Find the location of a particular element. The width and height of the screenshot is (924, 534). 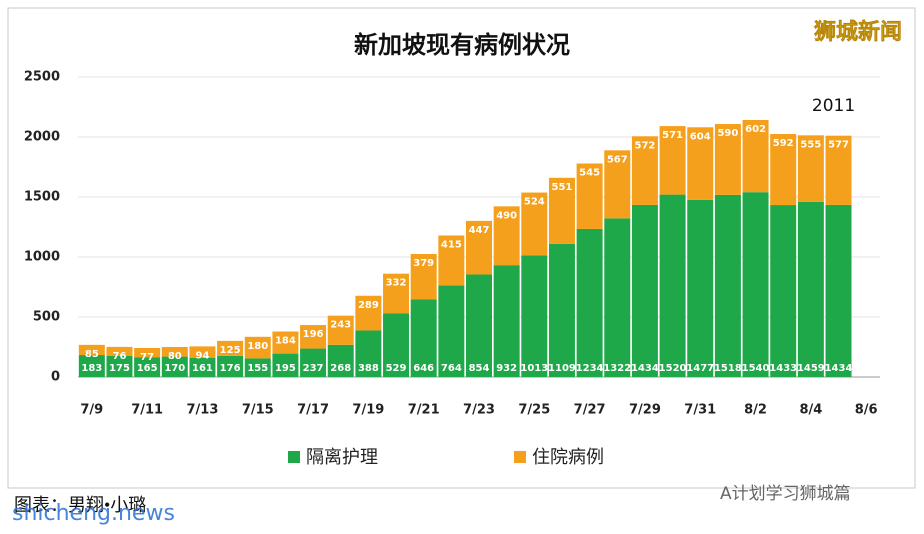

data-label: 1013 is located at coordinates (534, 368).